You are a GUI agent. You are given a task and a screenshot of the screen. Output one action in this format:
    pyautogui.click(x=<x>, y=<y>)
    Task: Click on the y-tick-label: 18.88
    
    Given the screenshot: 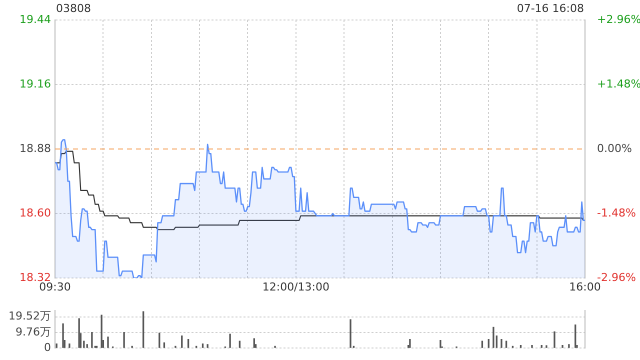 What is the action you would take?
    pyautogui.click(x=35, y=148)
    